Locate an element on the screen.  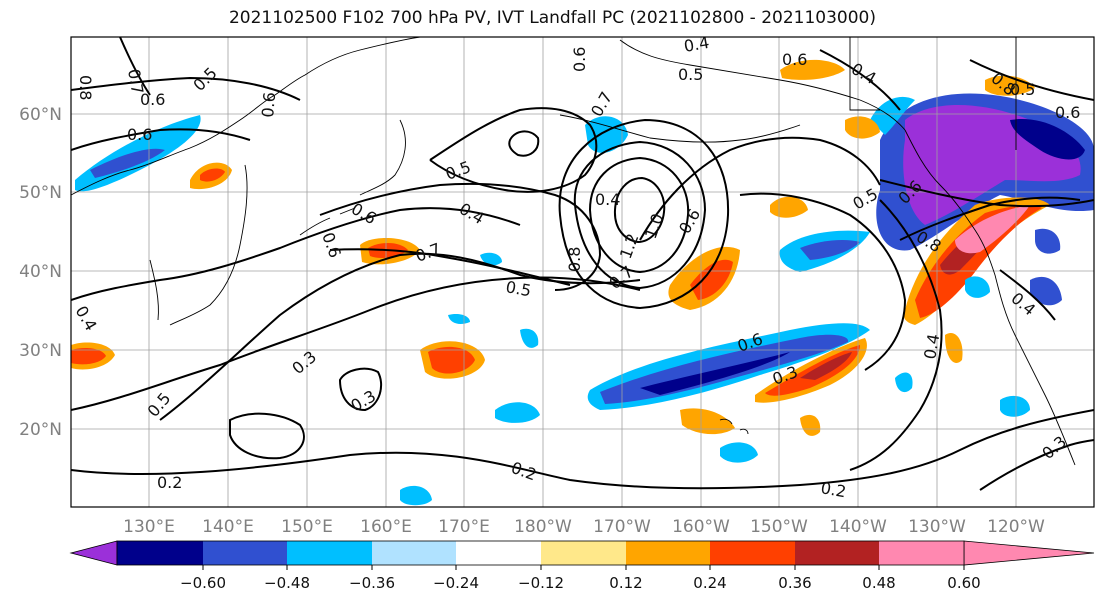
contour-0.6-ne is located at coordinates (1031, 80).